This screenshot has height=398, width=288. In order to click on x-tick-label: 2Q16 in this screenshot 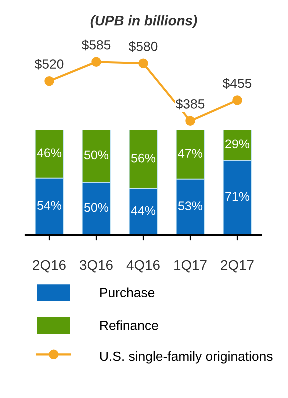, I will do `click(49, 266)`.